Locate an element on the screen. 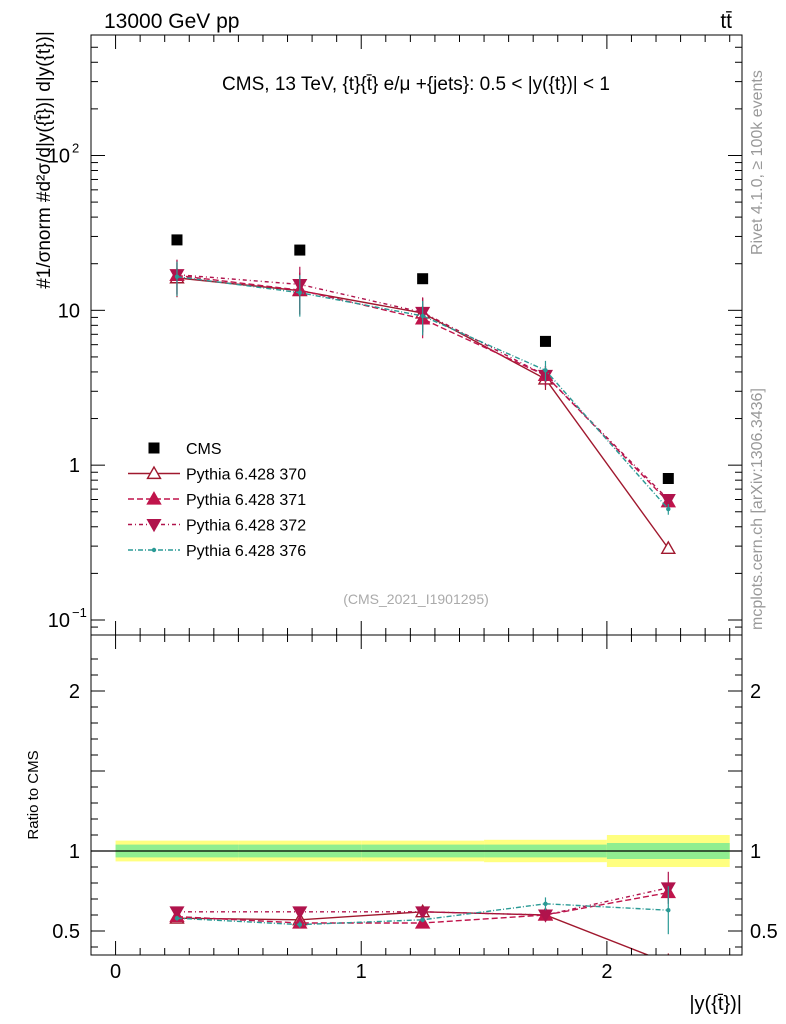 Image resolution: width=786 pixels, height=1024 pixels. y-tick-exponent: −1 is located at coordinates (79, 612).